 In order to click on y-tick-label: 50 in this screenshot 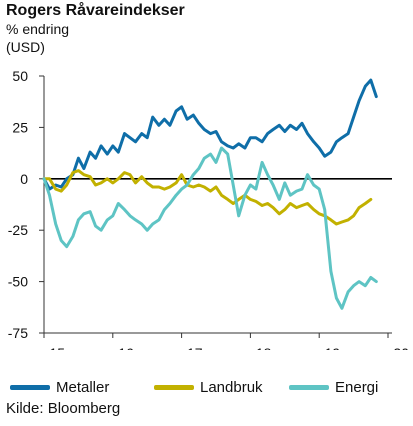, I will do `click(20, 76)`.